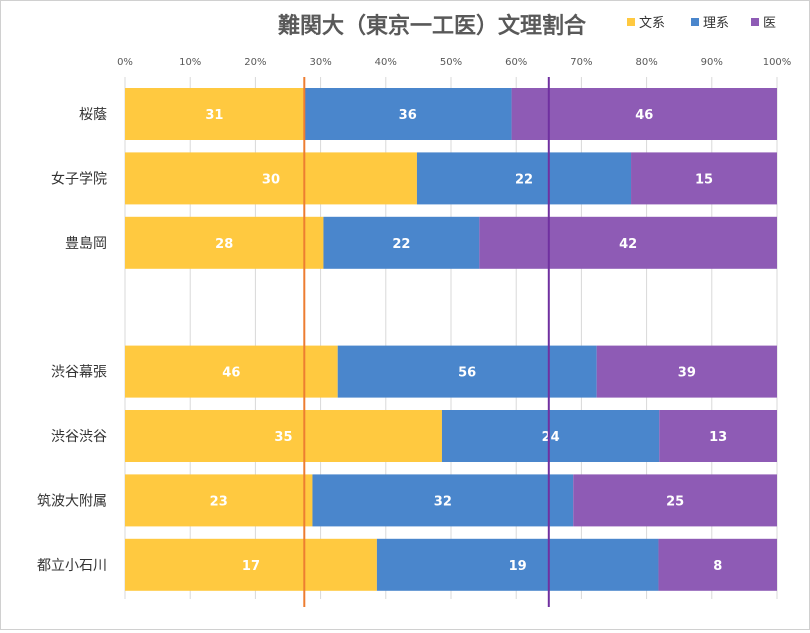 The height and width of the screenshot is (633, 810). I want to click on data-label: 56, so click(467, 373).